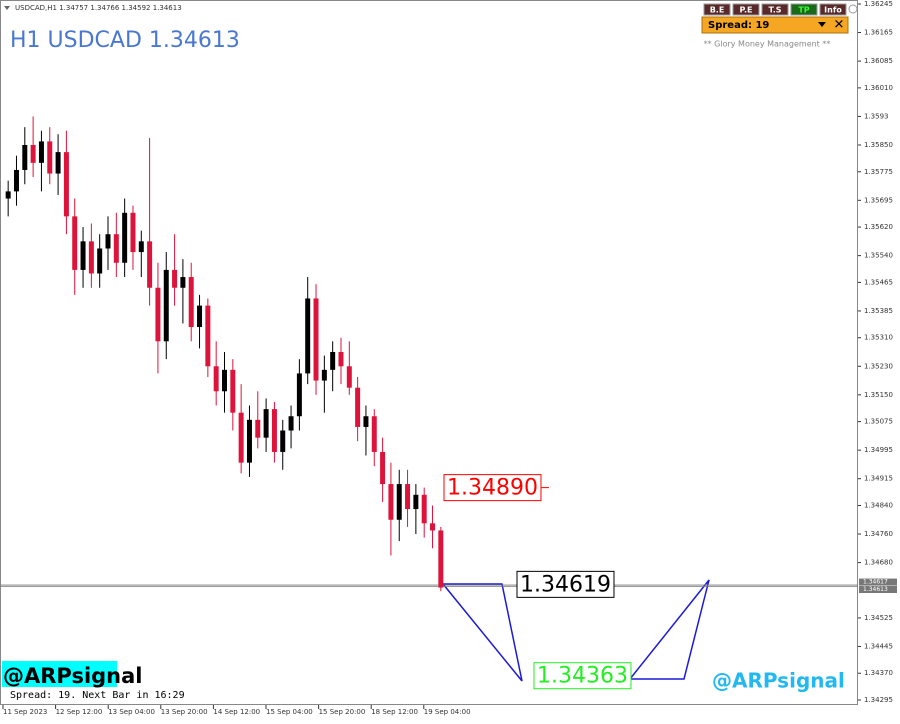  I want to click on x-tick-label: 11 Sep 2023, so click(25, 712).